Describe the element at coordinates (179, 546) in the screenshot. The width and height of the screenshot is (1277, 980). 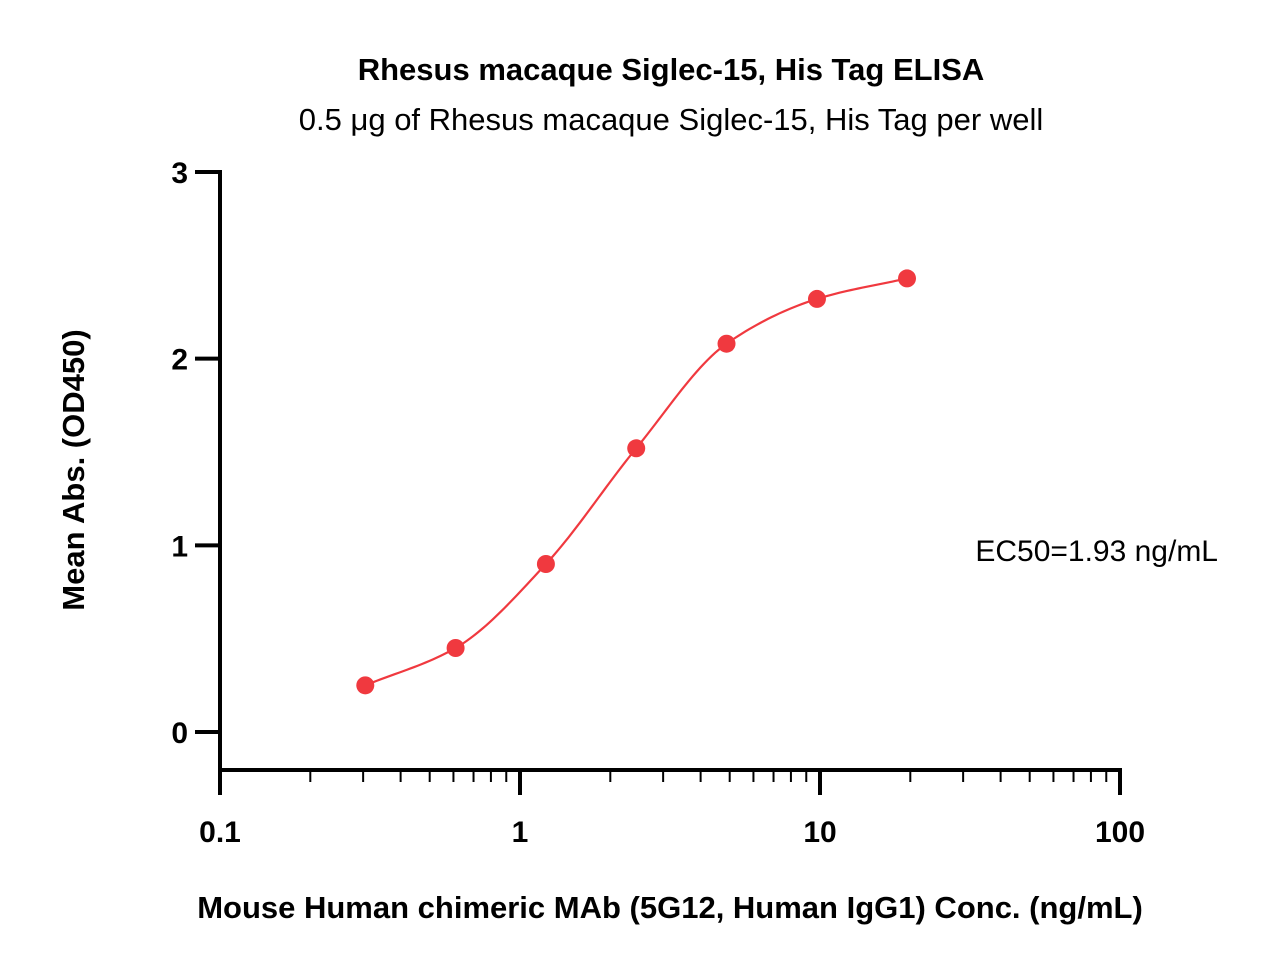
I see `y-tick-label-1: 1` at that location.